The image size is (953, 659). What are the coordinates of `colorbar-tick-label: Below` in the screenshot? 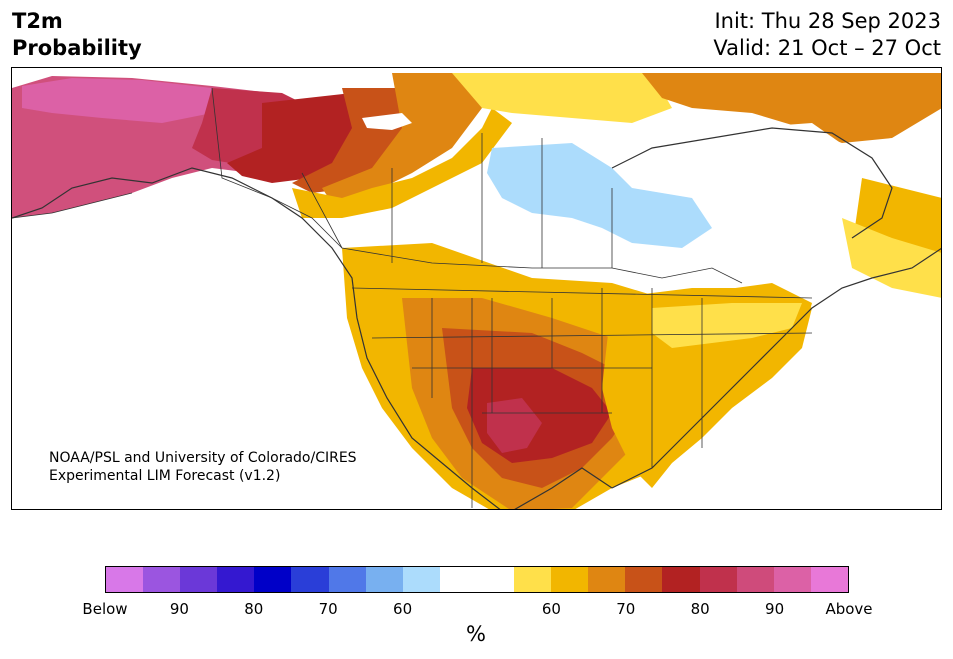 It's located at (105, 609).